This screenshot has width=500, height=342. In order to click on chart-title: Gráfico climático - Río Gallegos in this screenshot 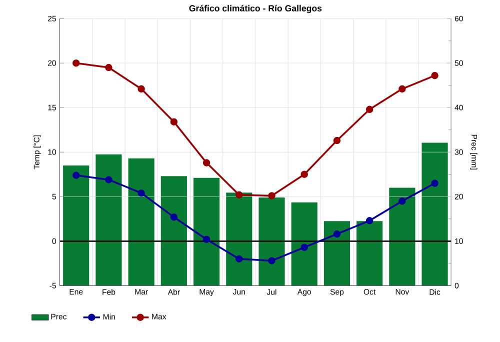, I will do `click(255, 8)`.